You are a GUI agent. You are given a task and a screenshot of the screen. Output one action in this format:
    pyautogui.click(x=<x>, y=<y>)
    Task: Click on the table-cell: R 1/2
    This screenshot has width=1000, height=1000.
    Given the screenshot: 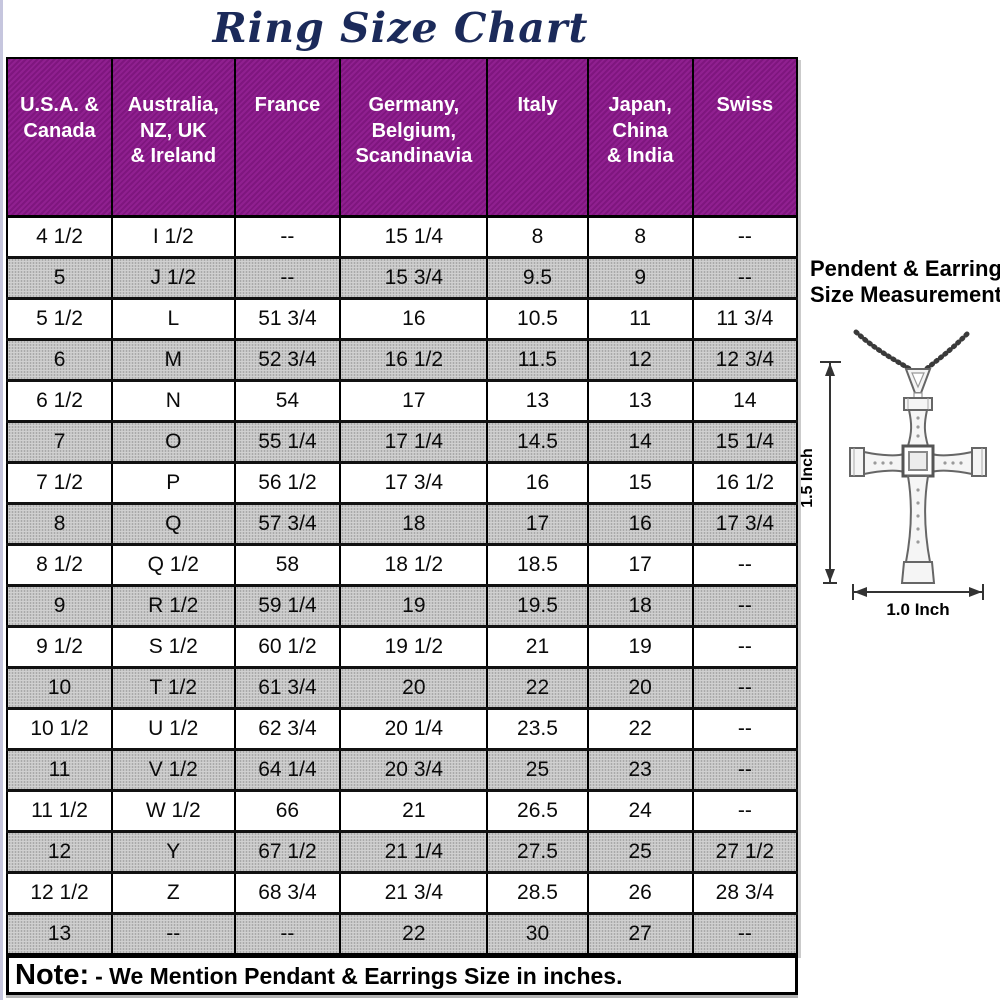 What is the action you would take?
    pyautogui.click(x=173, y=604)
    